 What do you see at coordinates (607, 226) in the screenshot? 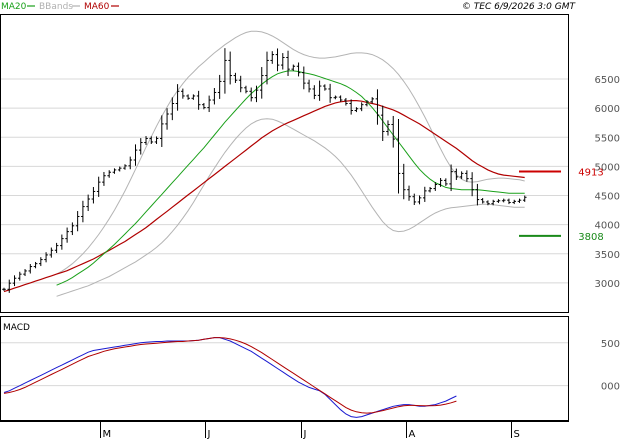
I see `price-tick-label: 4000` at bounding box center [607, 226].